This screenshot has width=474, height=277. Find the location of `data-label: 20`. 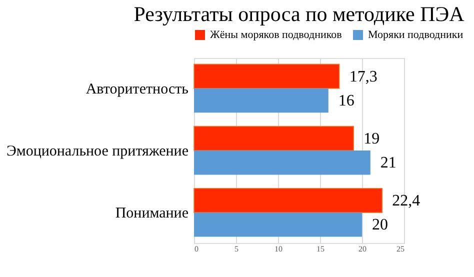

data-label: 20 is located at coordinates (380, 225).